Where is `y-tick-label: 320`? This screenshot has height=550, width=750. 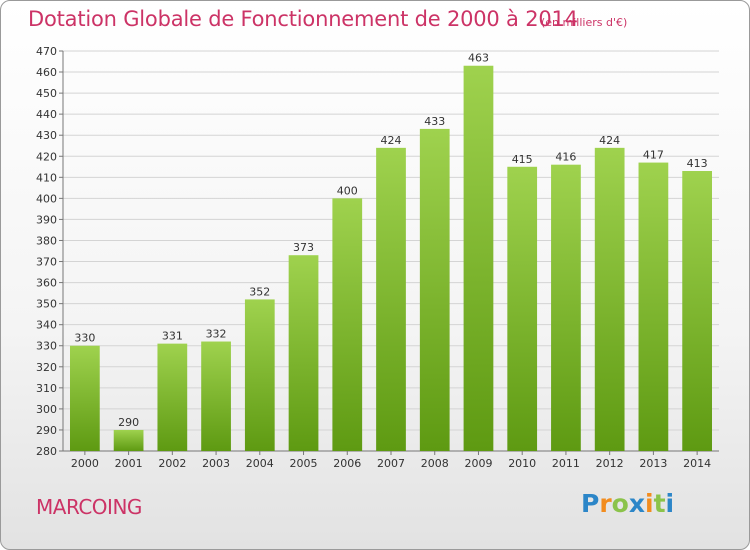 y-tick-label: 320 is located at coordinates (46, 367).